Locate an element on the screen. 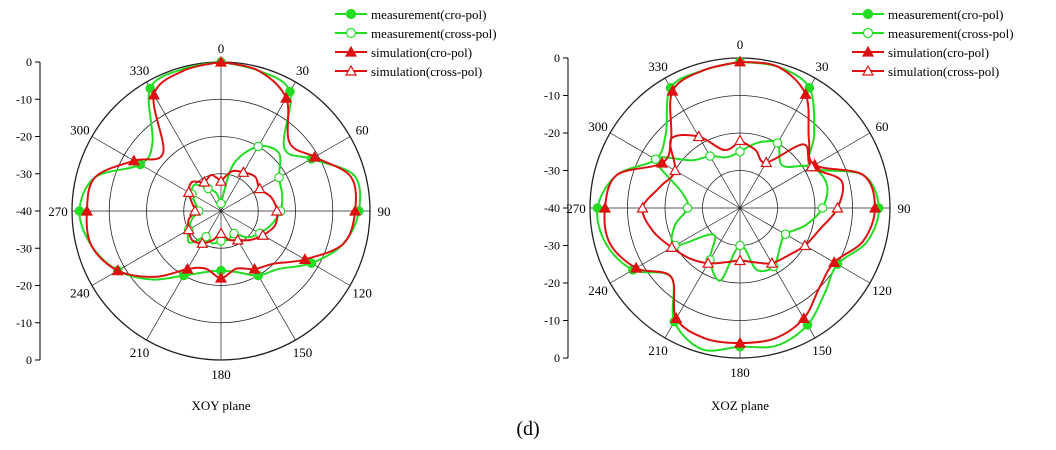 The width and height of the screenshot is (1056, 450). angle-tick-label: 270 is located at coordinates (58, 211).